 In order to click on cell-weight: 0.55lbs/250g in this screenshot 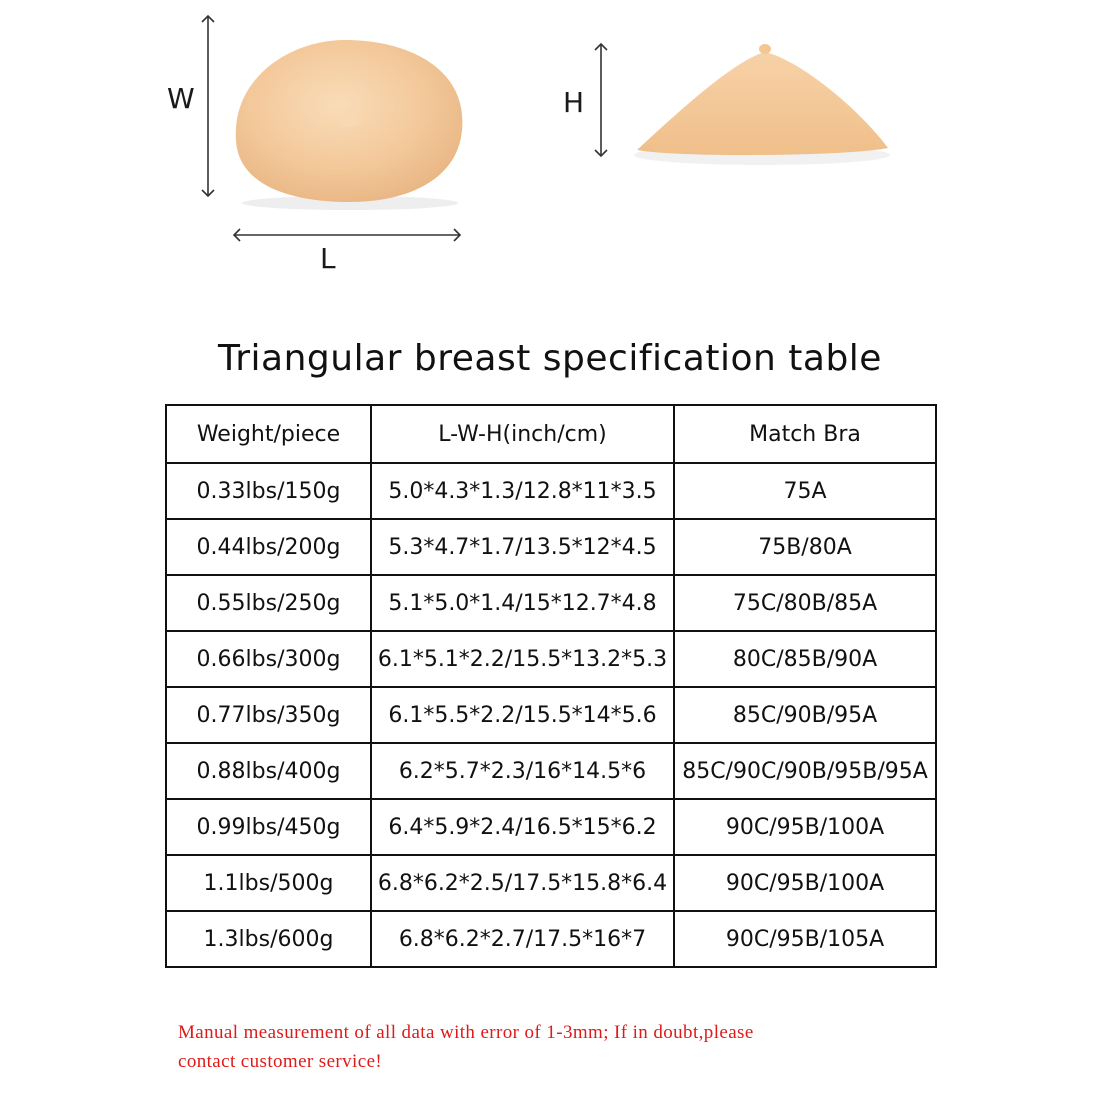, I will do `click(268, 603)`.